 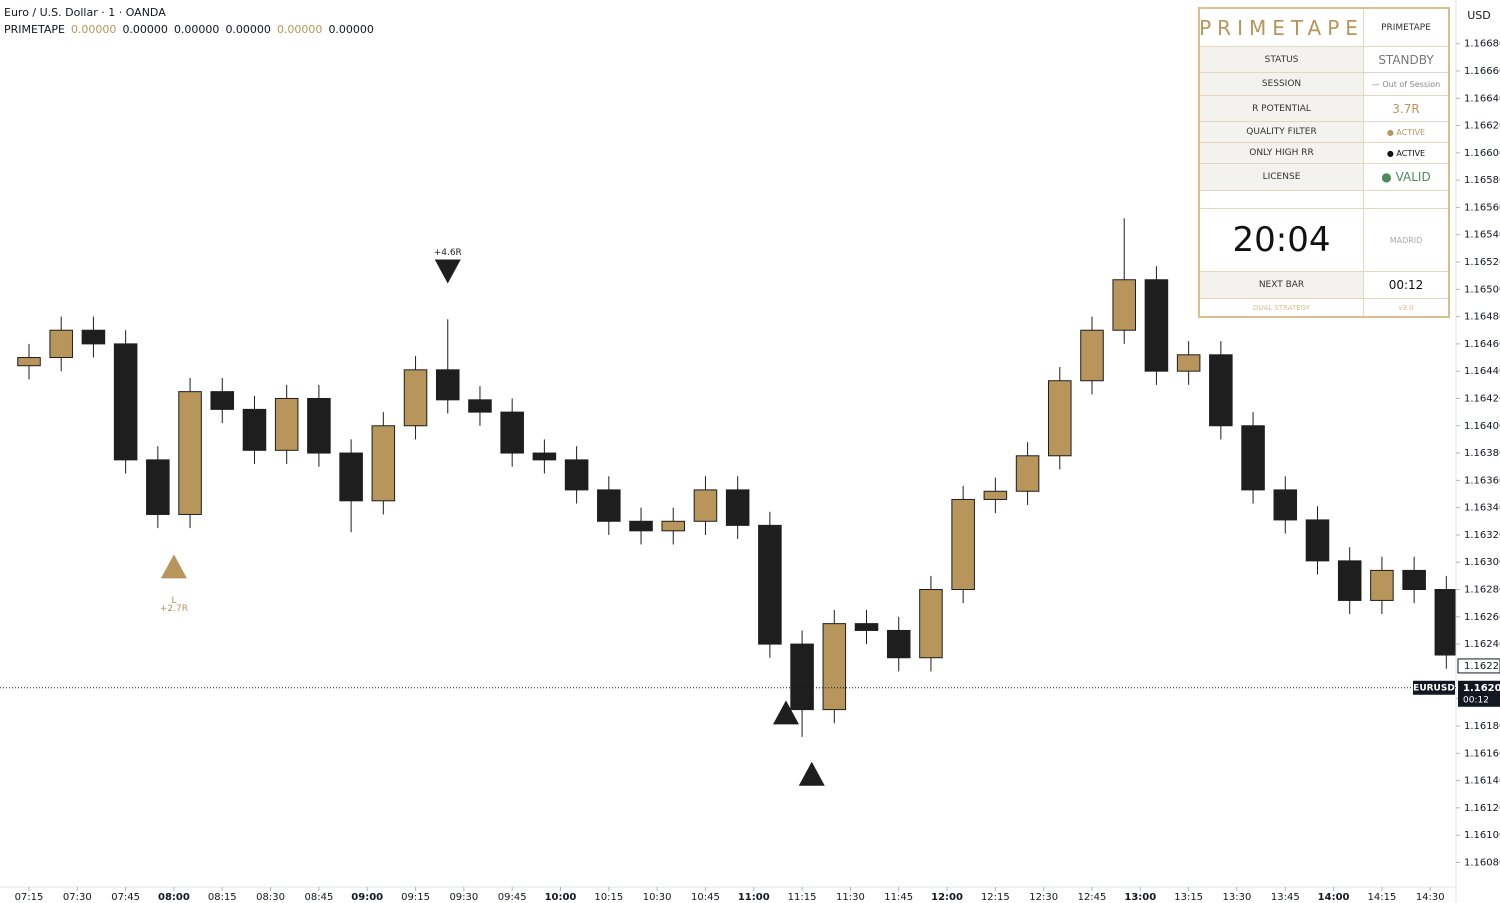 I want to click on y-tick-label: 1.16340, so click(x=1482, y=508).